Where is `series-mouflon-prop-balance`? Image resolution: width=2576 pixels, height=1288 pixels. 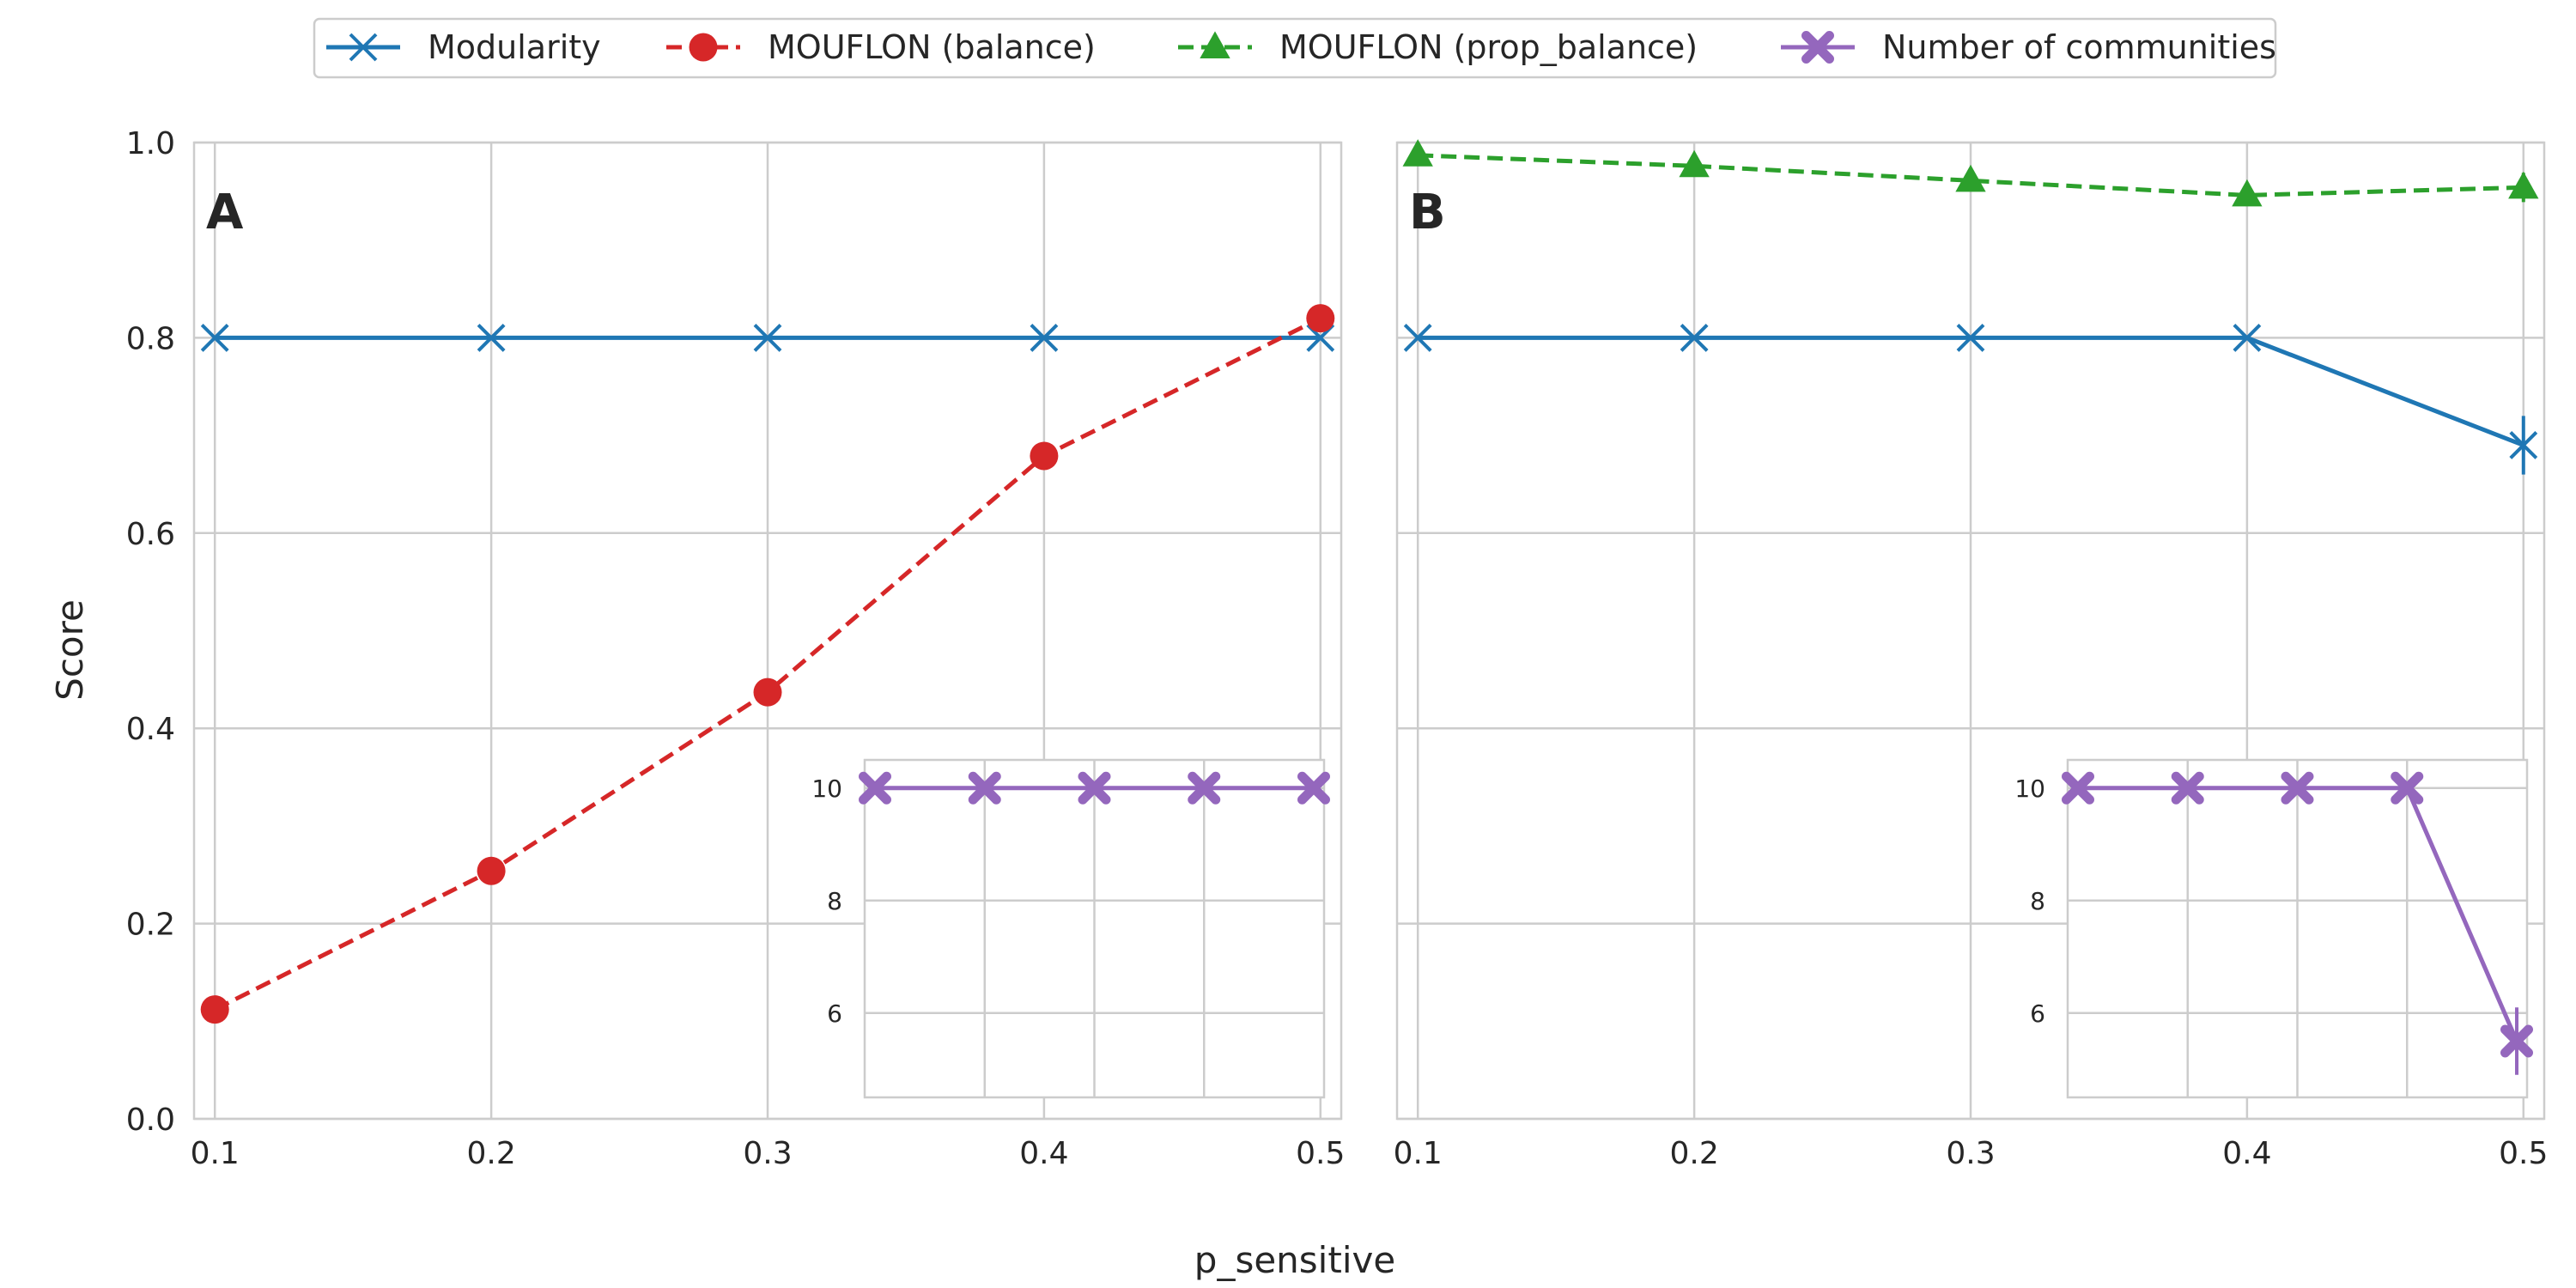
series-mouflon-prop-balance is located at coordinates (1970, 173).